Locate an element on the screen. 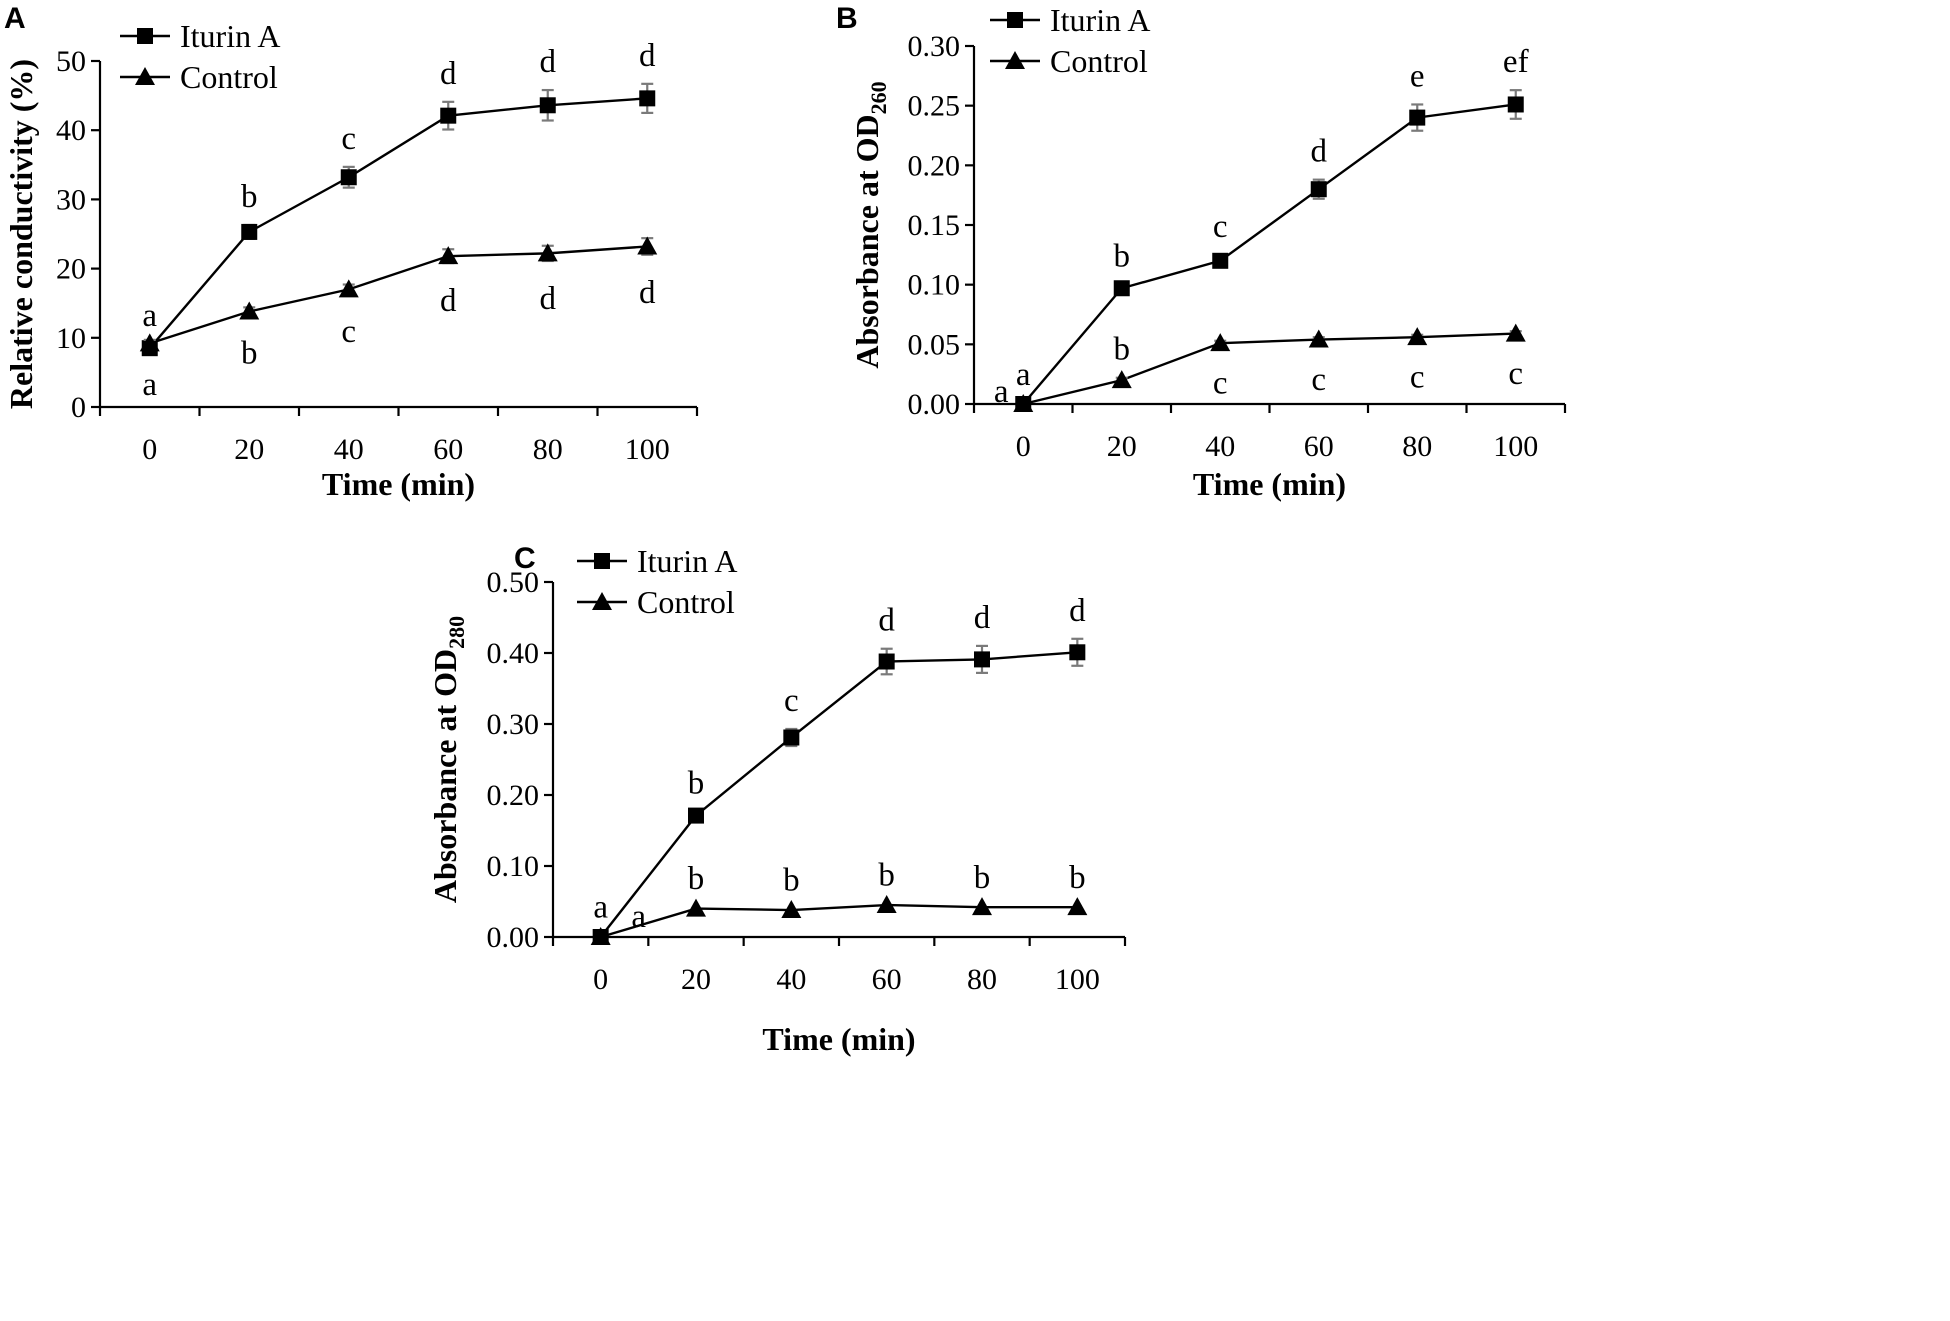 This screenshot has height=1321, width=1950. y-tick-label: 0.30 is located at coordinates (513, 724).